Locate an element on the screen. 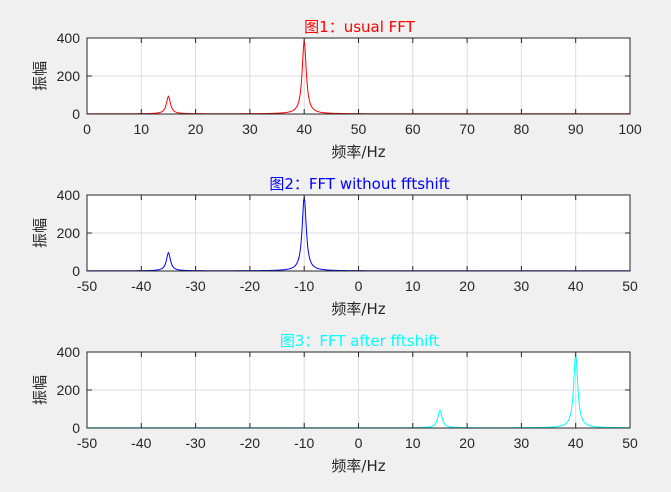 Image resolution: width=671 pixels, height=492 pixels. x-tick-label: 70 is located at coordinates (467, 129).